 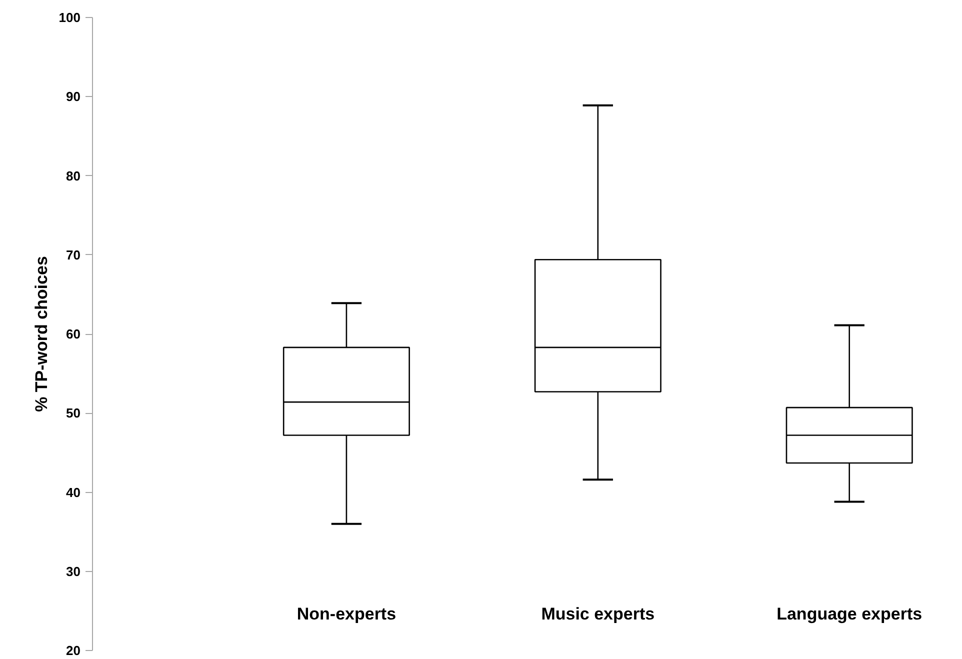 I want to click on y-tick-label: 70, so click(x=73, y=254).